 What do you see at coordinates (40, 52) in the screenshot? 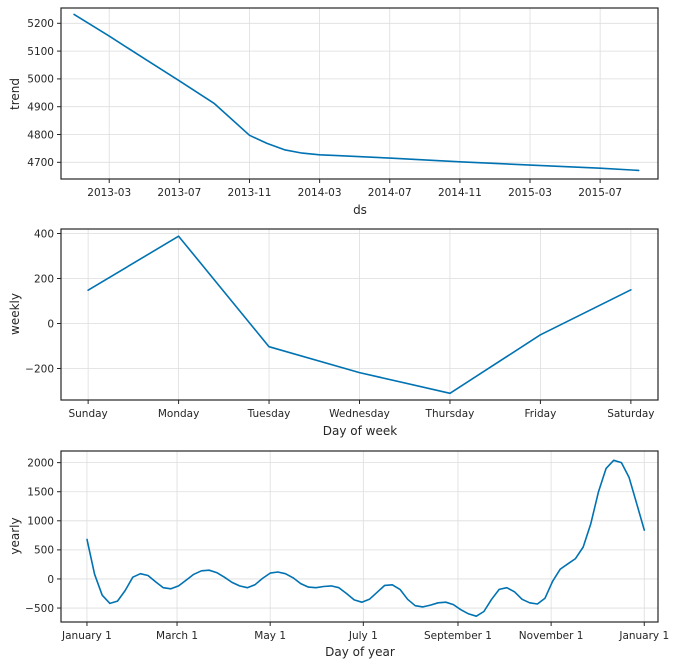
I see `trend-y-tick-label: 5100` at bounding box center [40, 52].